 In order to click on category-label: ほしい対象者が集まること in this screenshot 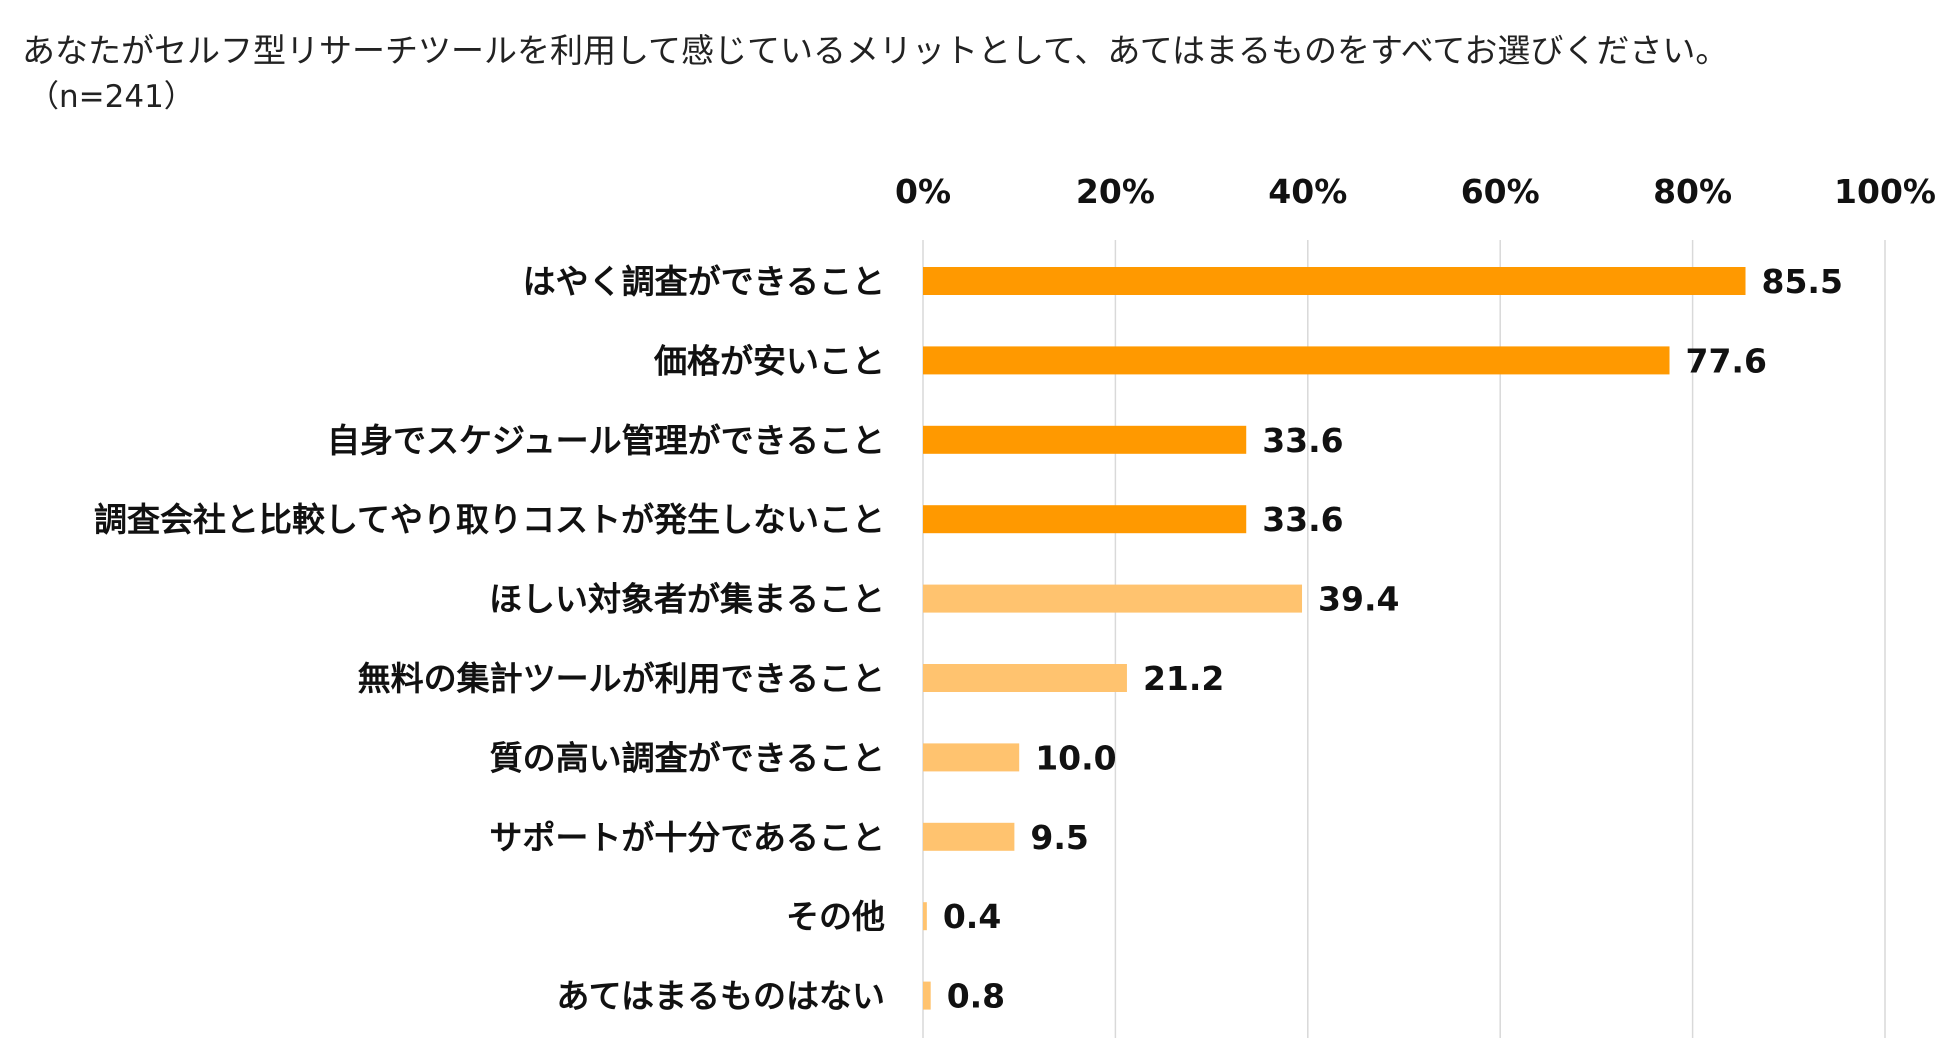, I will do `click(687, 599)`.